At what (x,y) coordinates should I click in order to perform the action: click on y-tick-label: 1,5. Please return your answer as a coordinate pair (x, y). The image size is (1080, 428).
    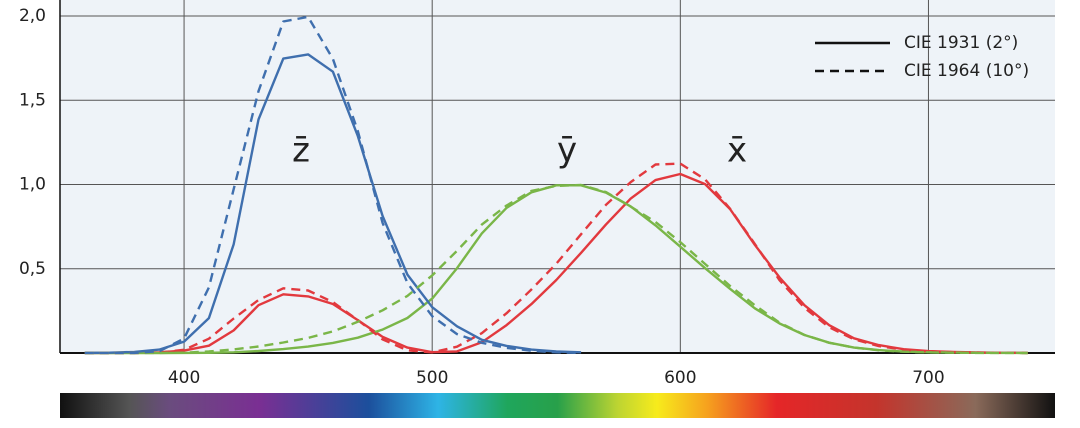
    Looking at the image, I should click on (32, 100).